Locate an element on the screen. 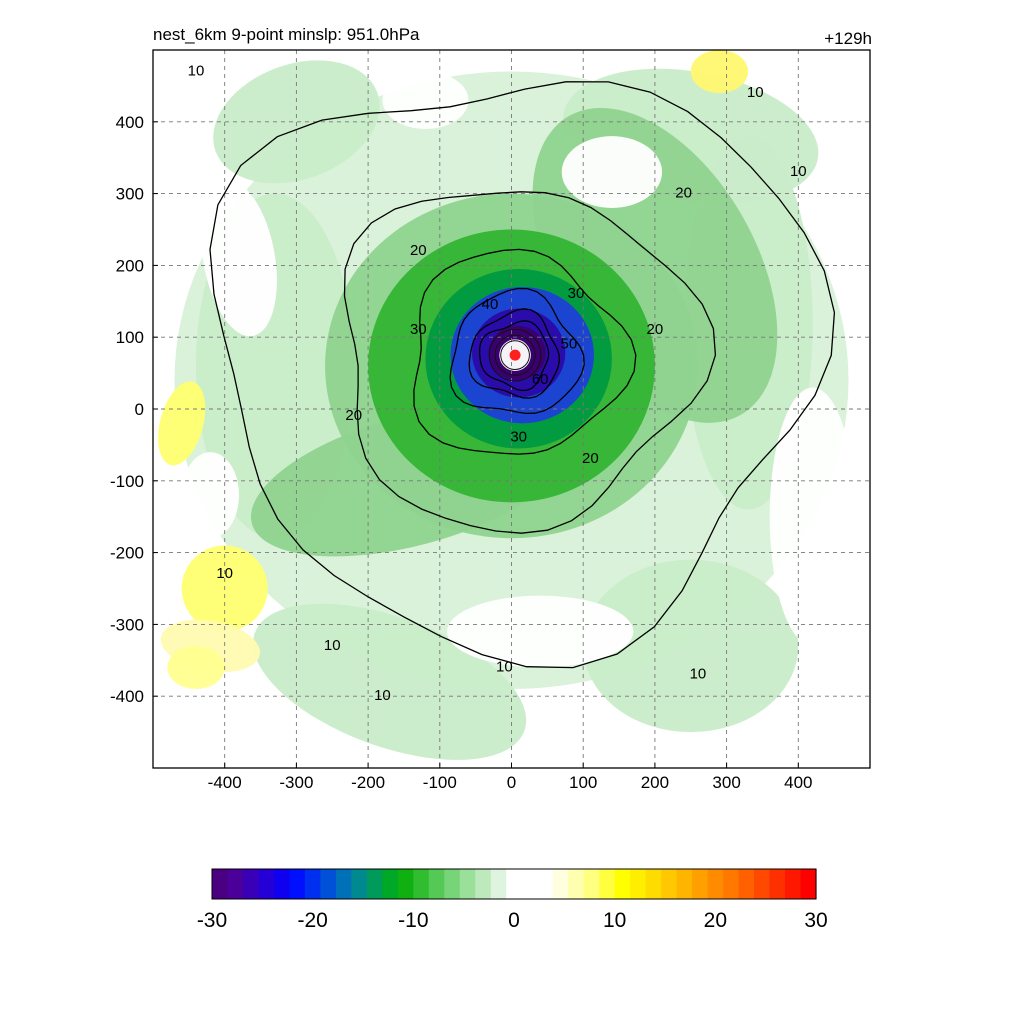 Image resolution: width=1024 pixels, height=1024 pixels. contour-label: 60 is located at coordinates (540, 379).